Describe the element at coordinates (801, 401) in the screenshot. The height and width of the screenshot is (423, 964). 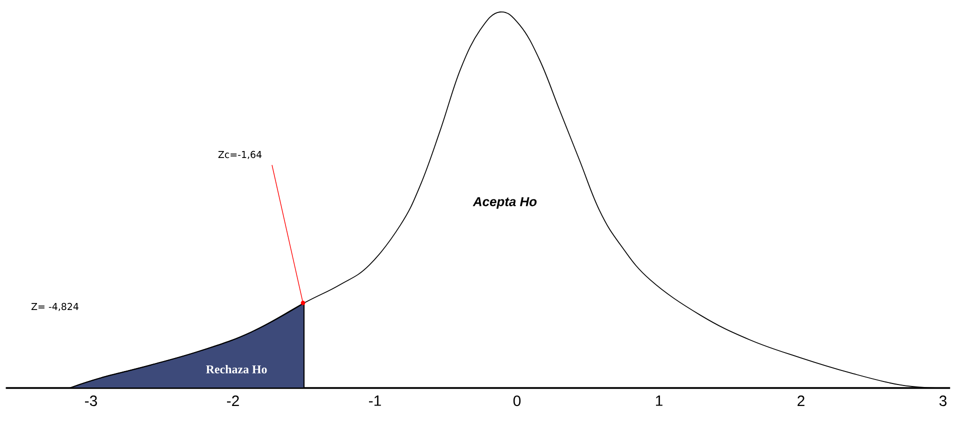
I see `x-tick-label: 2` at that location.